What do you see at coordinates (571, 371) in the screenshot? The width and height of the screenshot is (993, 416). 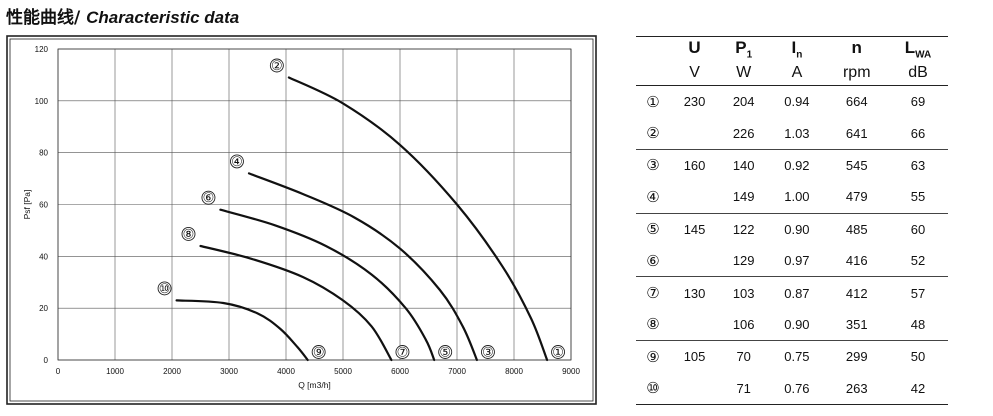 I see `x-tick-label: 9000` at bounding box center [571, 371].